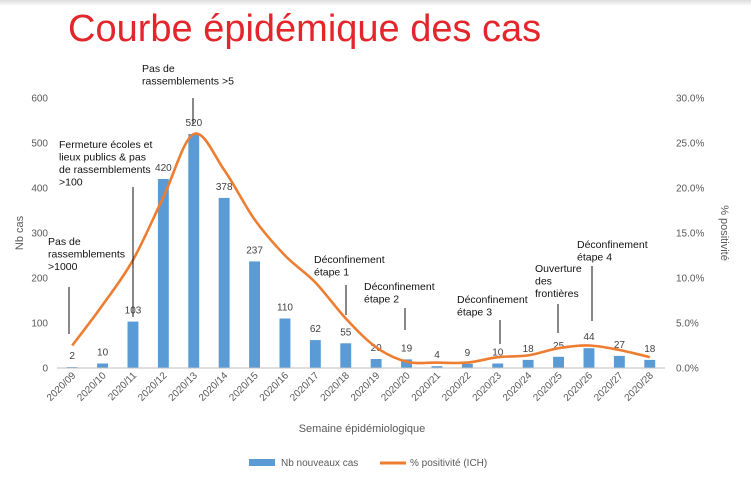 The height and width of the screenshot is (491, 751). Describe the element at coordinates (690, 99) in the screenshot. I see `y2-tick-label: 30.0%` at that location.